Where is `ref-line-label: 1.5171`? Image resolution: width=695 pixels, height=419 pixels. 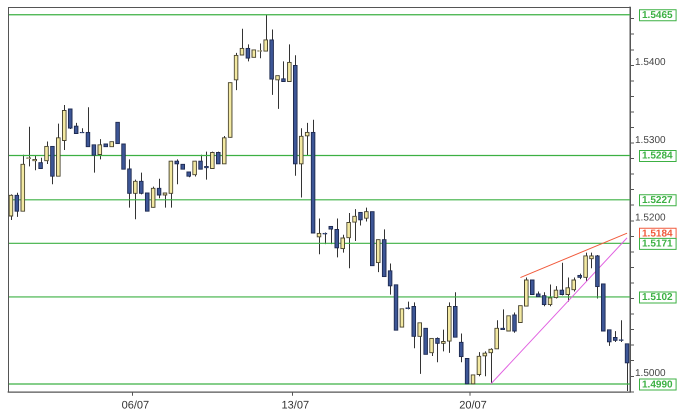 ref-line-label: 1.5171 is located at coordinates (658, 244).